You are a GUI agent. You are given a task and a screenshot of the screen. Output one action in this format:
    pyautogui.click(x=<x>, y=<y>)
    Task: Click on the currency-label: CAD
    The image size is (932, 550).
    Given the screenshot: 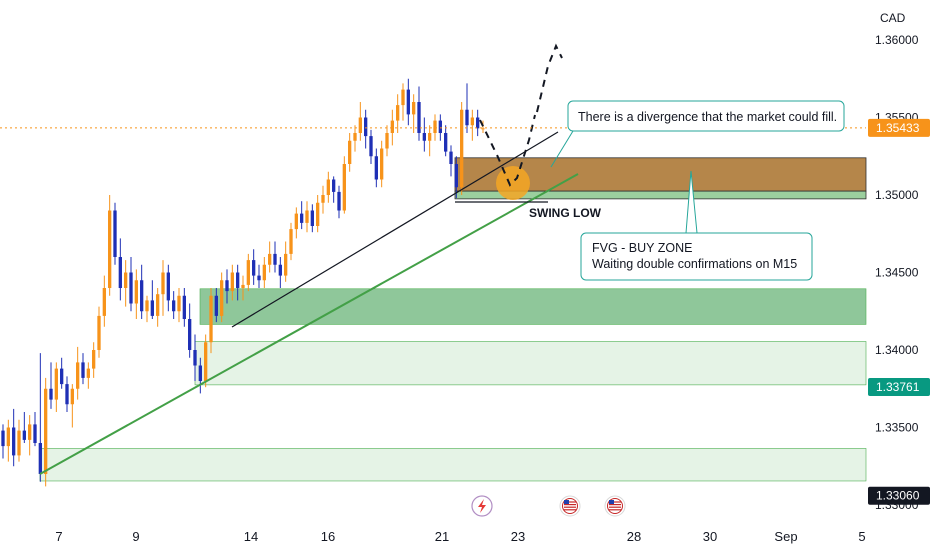 What is the action you would take?
    pyautogui.click(x=893, y=18)
    